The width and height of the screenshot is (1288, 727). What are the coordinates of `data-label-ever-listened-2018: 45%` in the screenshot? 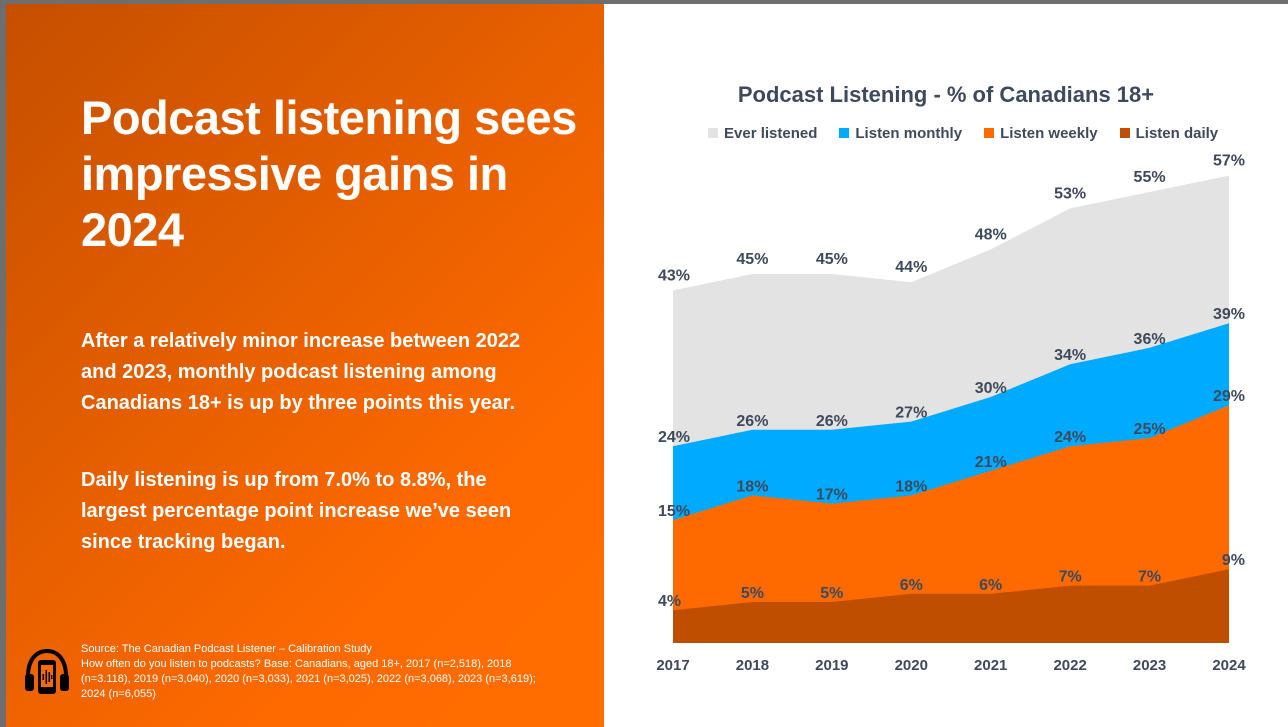 It's located at (752, 259).